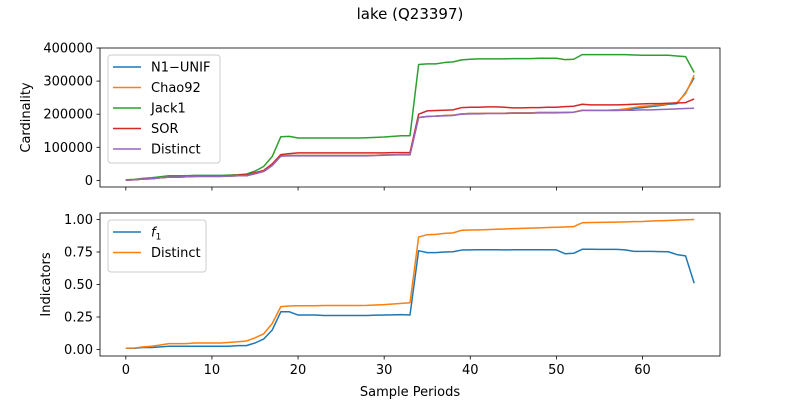 The image size is (800, 400). What do you see at coordinates (68, 82) in the screenshot?
I see `y-tick-label: 300000` at bounding box center [68, 82].